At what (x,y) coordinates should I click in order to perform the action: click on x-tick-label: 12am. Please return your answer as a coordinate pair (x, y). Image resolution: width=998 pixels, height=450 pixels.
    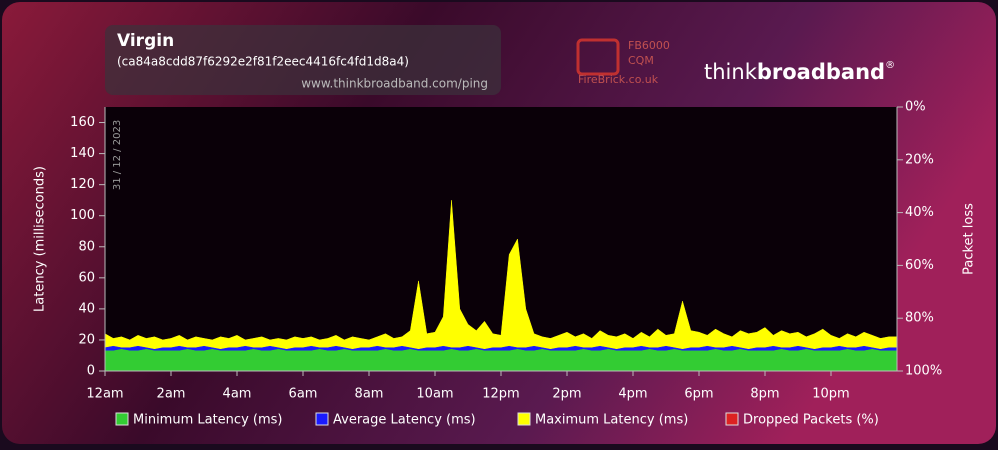
    Looking at the image, I should click on (104, 394).